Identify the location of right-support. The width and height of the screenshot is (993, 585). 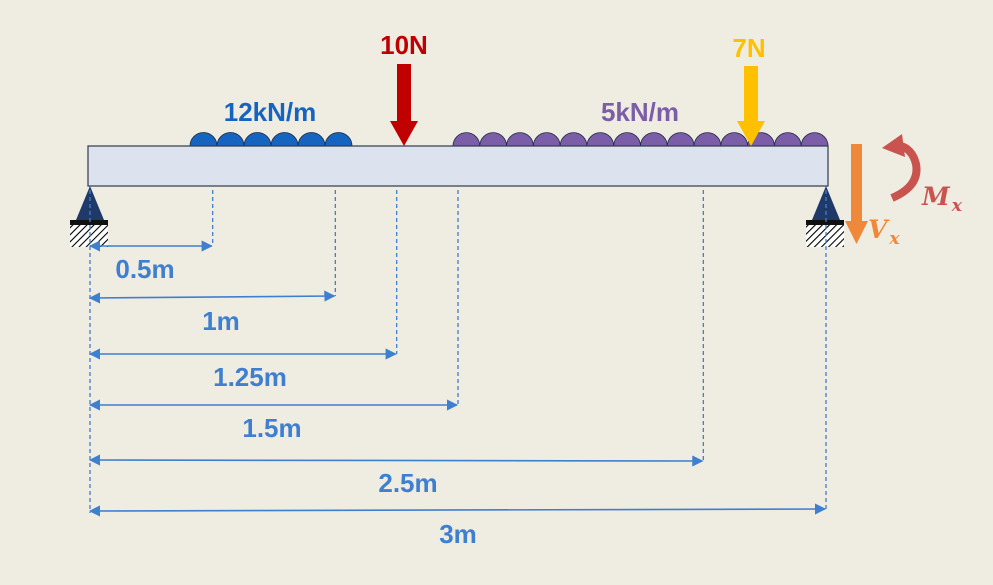
(825, 216).